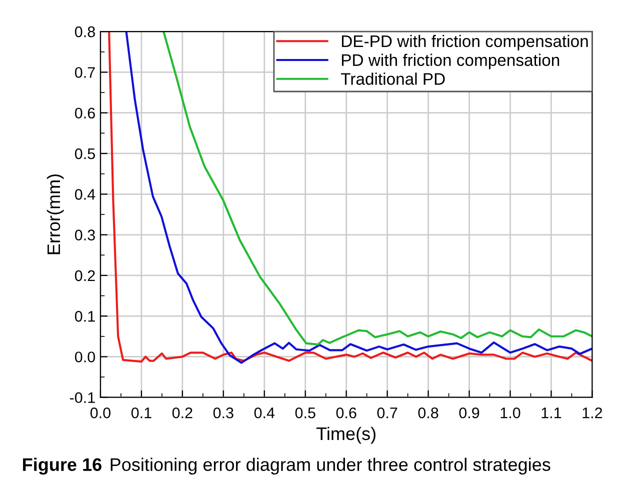  What do you see at coordinates (392, 78) in the screenshot?
I see `legend-label: Traditional PD` at bounding box center [392, 78].